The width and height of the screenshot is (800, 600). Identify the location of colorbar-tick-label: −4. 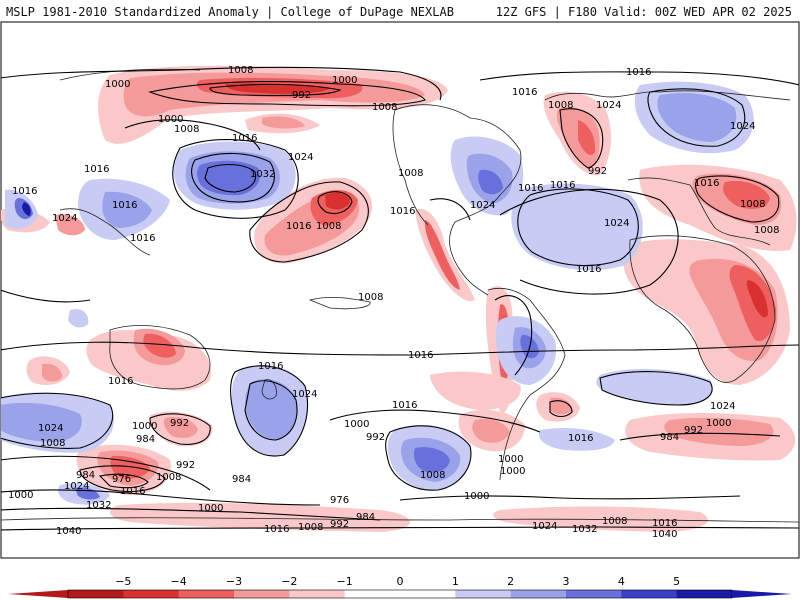
(179, 581).